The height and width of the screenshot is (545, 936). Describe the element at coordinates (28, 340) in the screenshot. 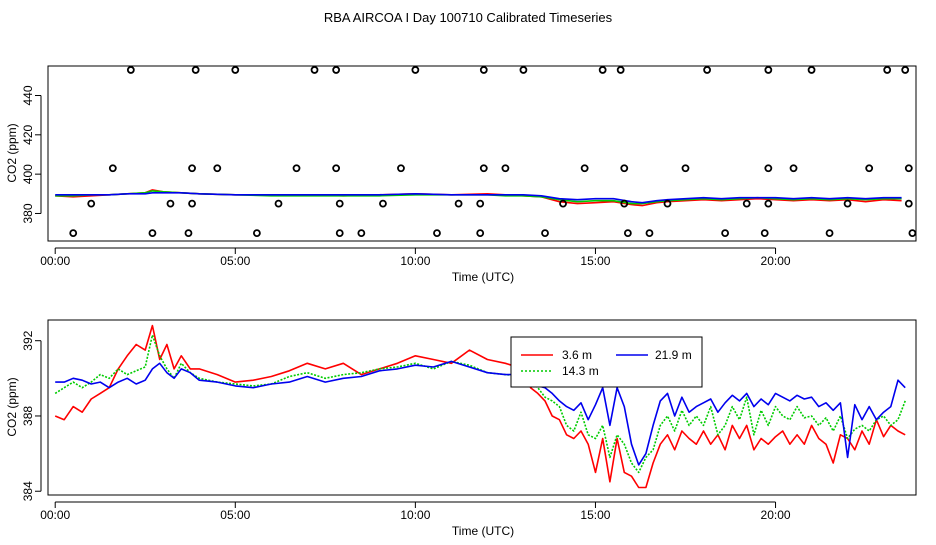

I see `y-tick-label: 392` at that location.